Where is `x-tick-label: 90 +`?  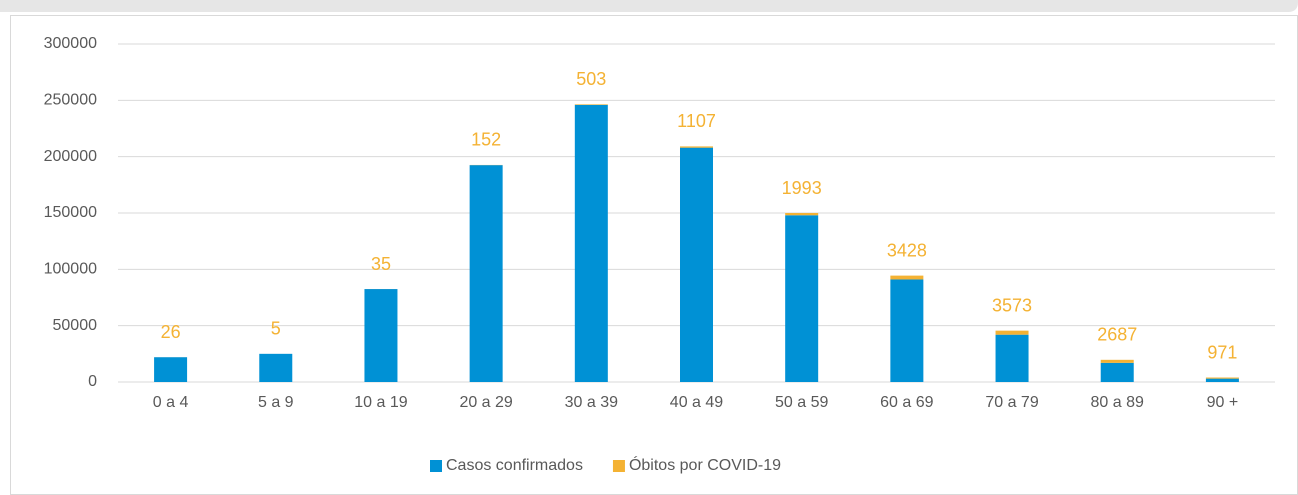 x-tick-label: 90 + is located at coordinates (1223, 402).